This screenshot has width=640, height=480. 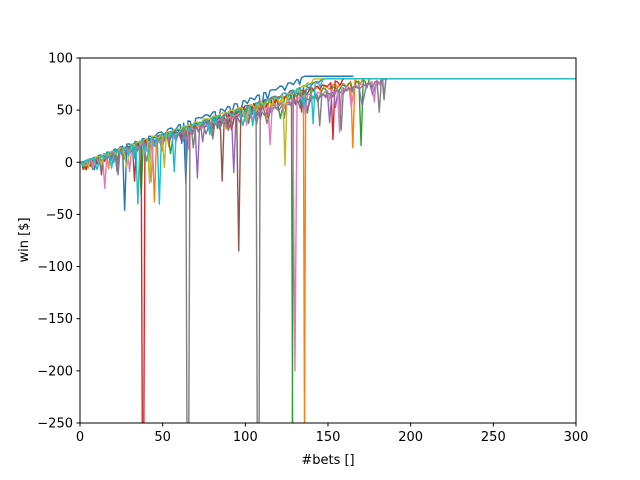 What do you see at coordinates (493, 437) in the screenshot?
I see `x-tick-label: 250` at bounding box center [493, 437].